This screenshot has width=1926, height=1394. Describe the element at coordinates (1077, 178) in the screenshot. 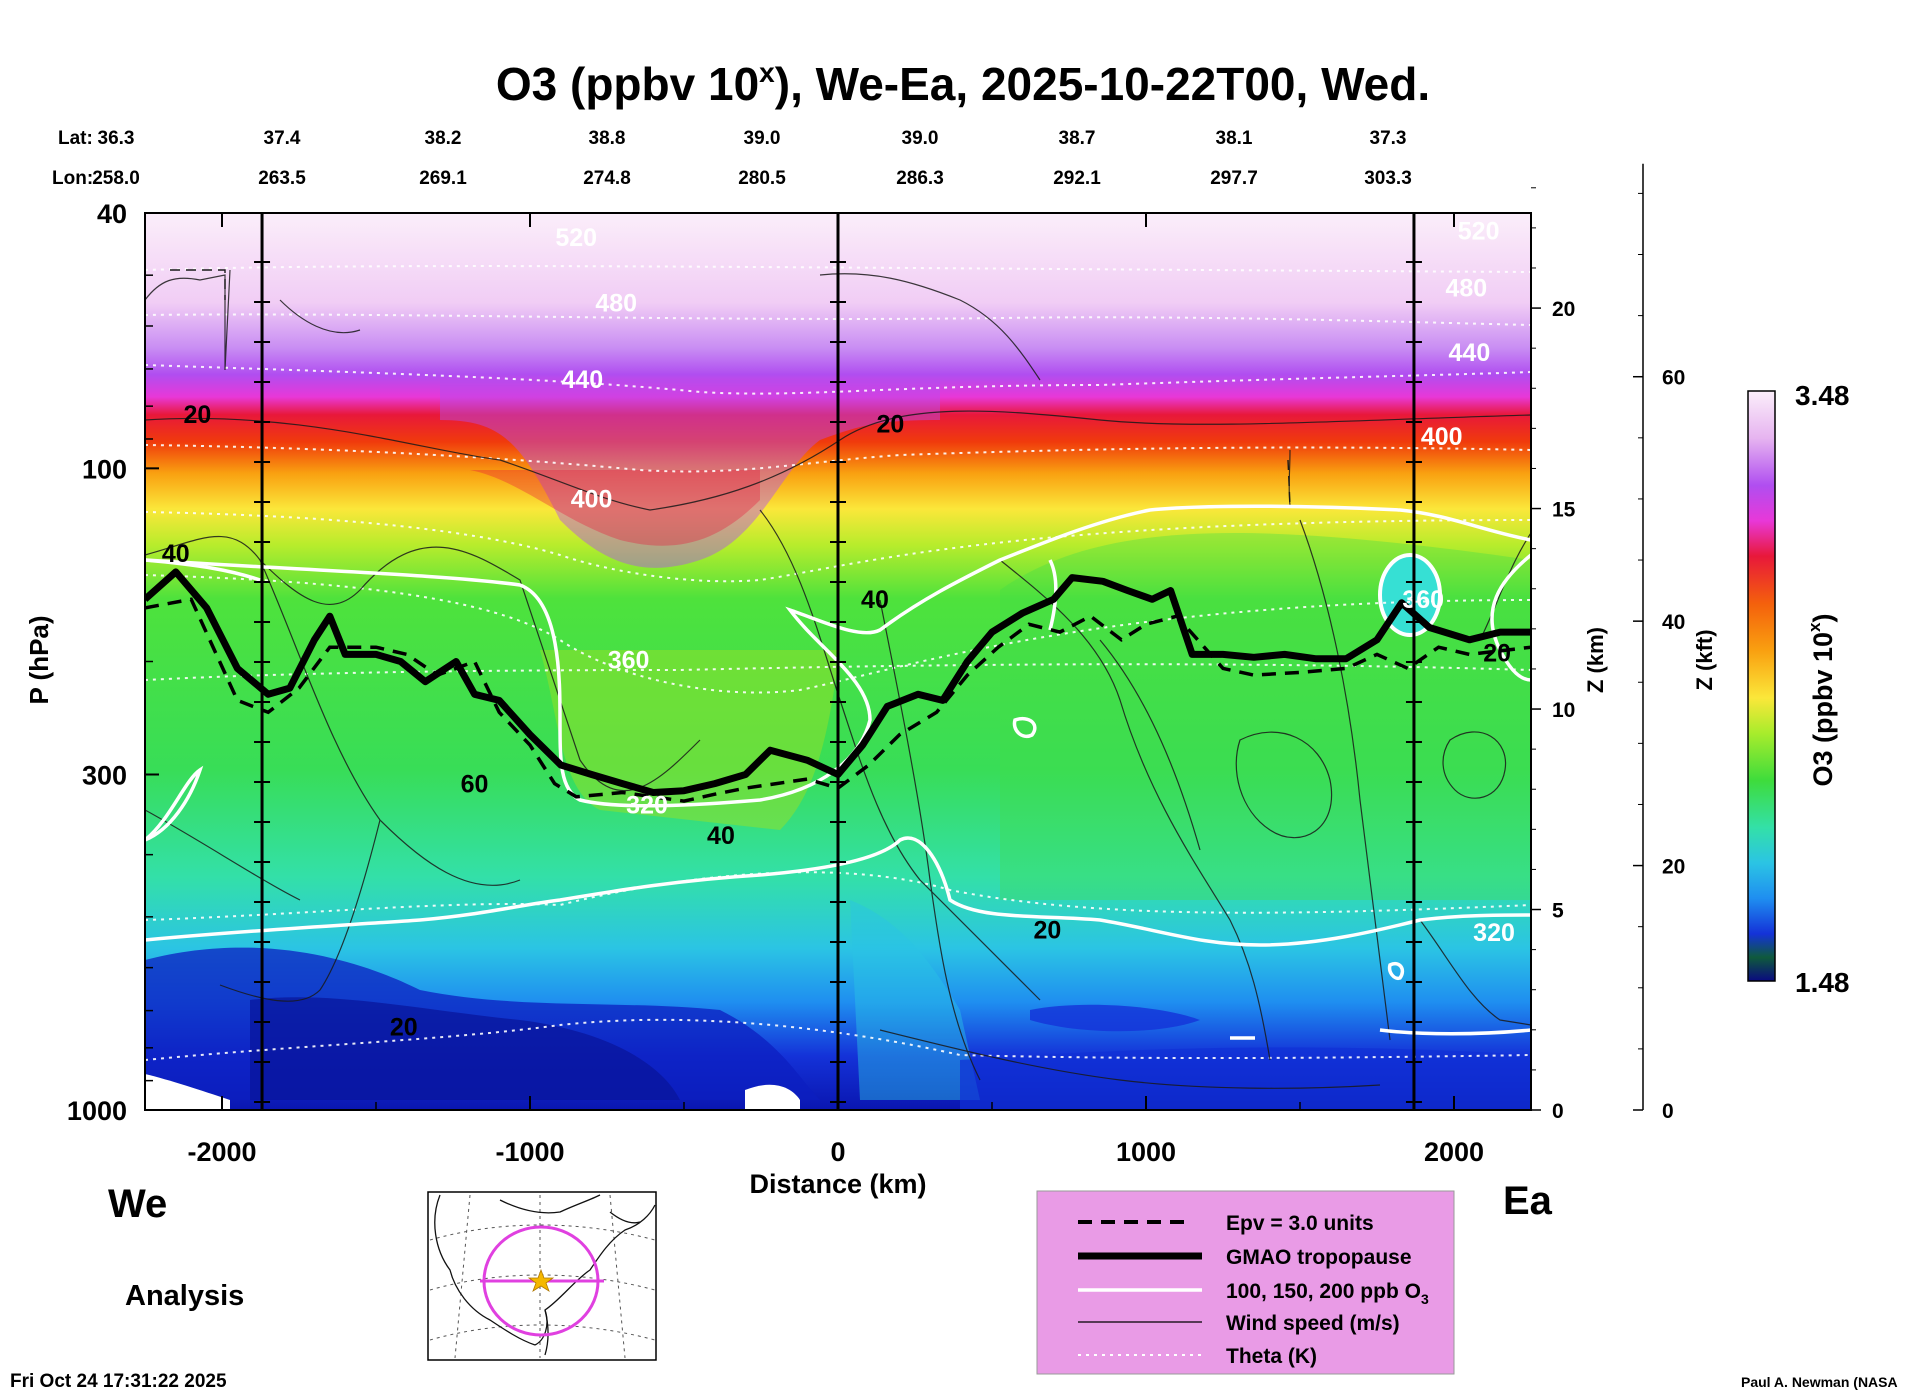

I see `lon-value: 292.1` at that location.